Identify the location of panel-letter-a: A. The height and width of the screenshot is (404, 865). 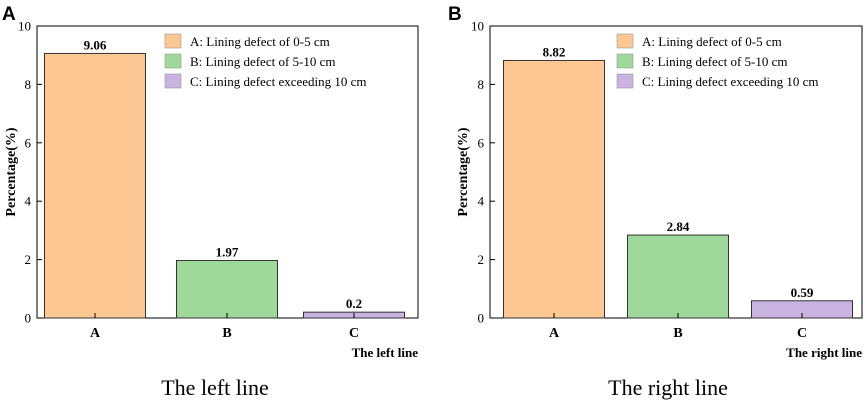
(9, 14).